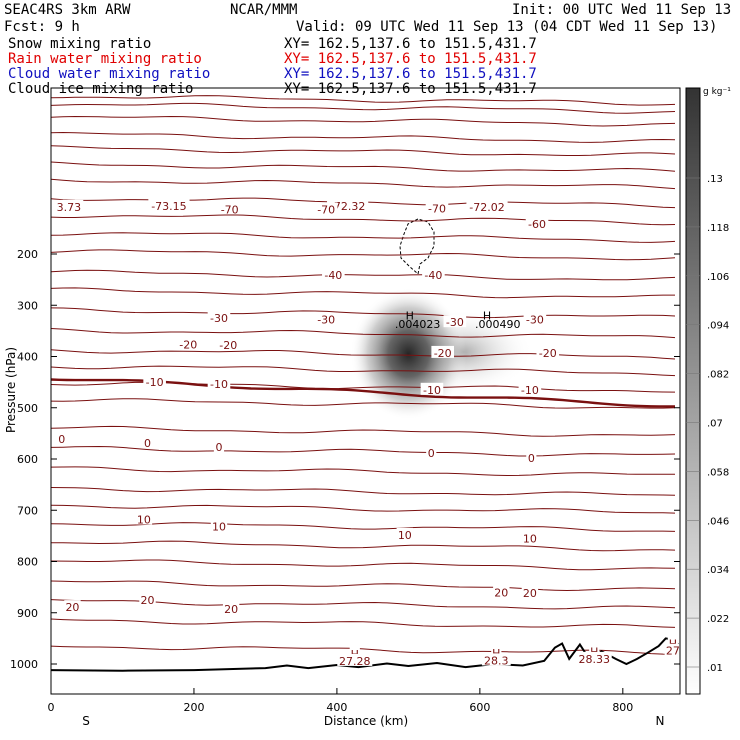 The width and height of the screenshot is (740, 740). I want to click on contour-label: 28.3, so click(496, 660).